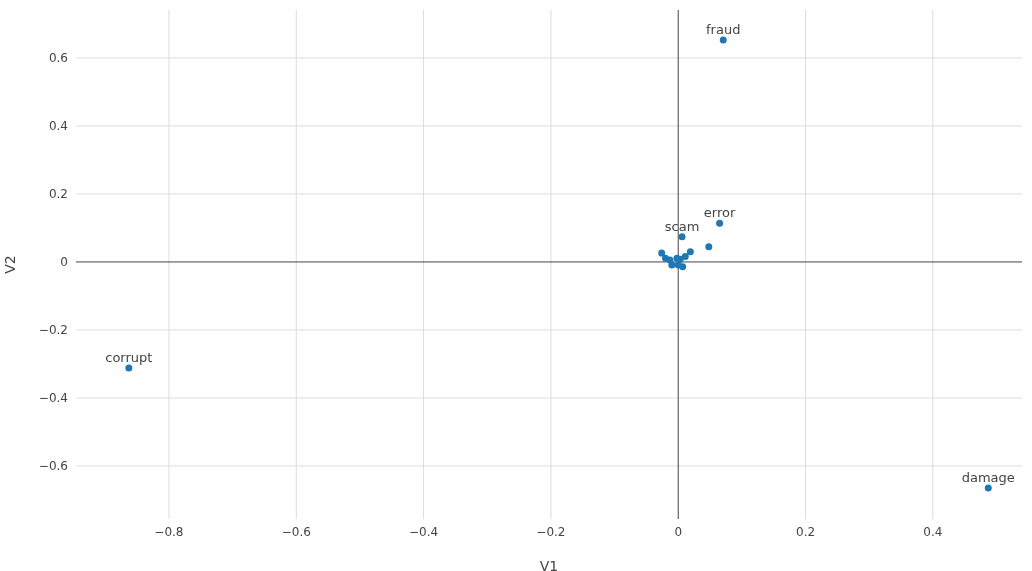 The image size is (1032, 571). What do you see at coordinates (933, 531) in the screenshot?
I see `x-tick-label: 0.4` at bounding box center [933, 531].